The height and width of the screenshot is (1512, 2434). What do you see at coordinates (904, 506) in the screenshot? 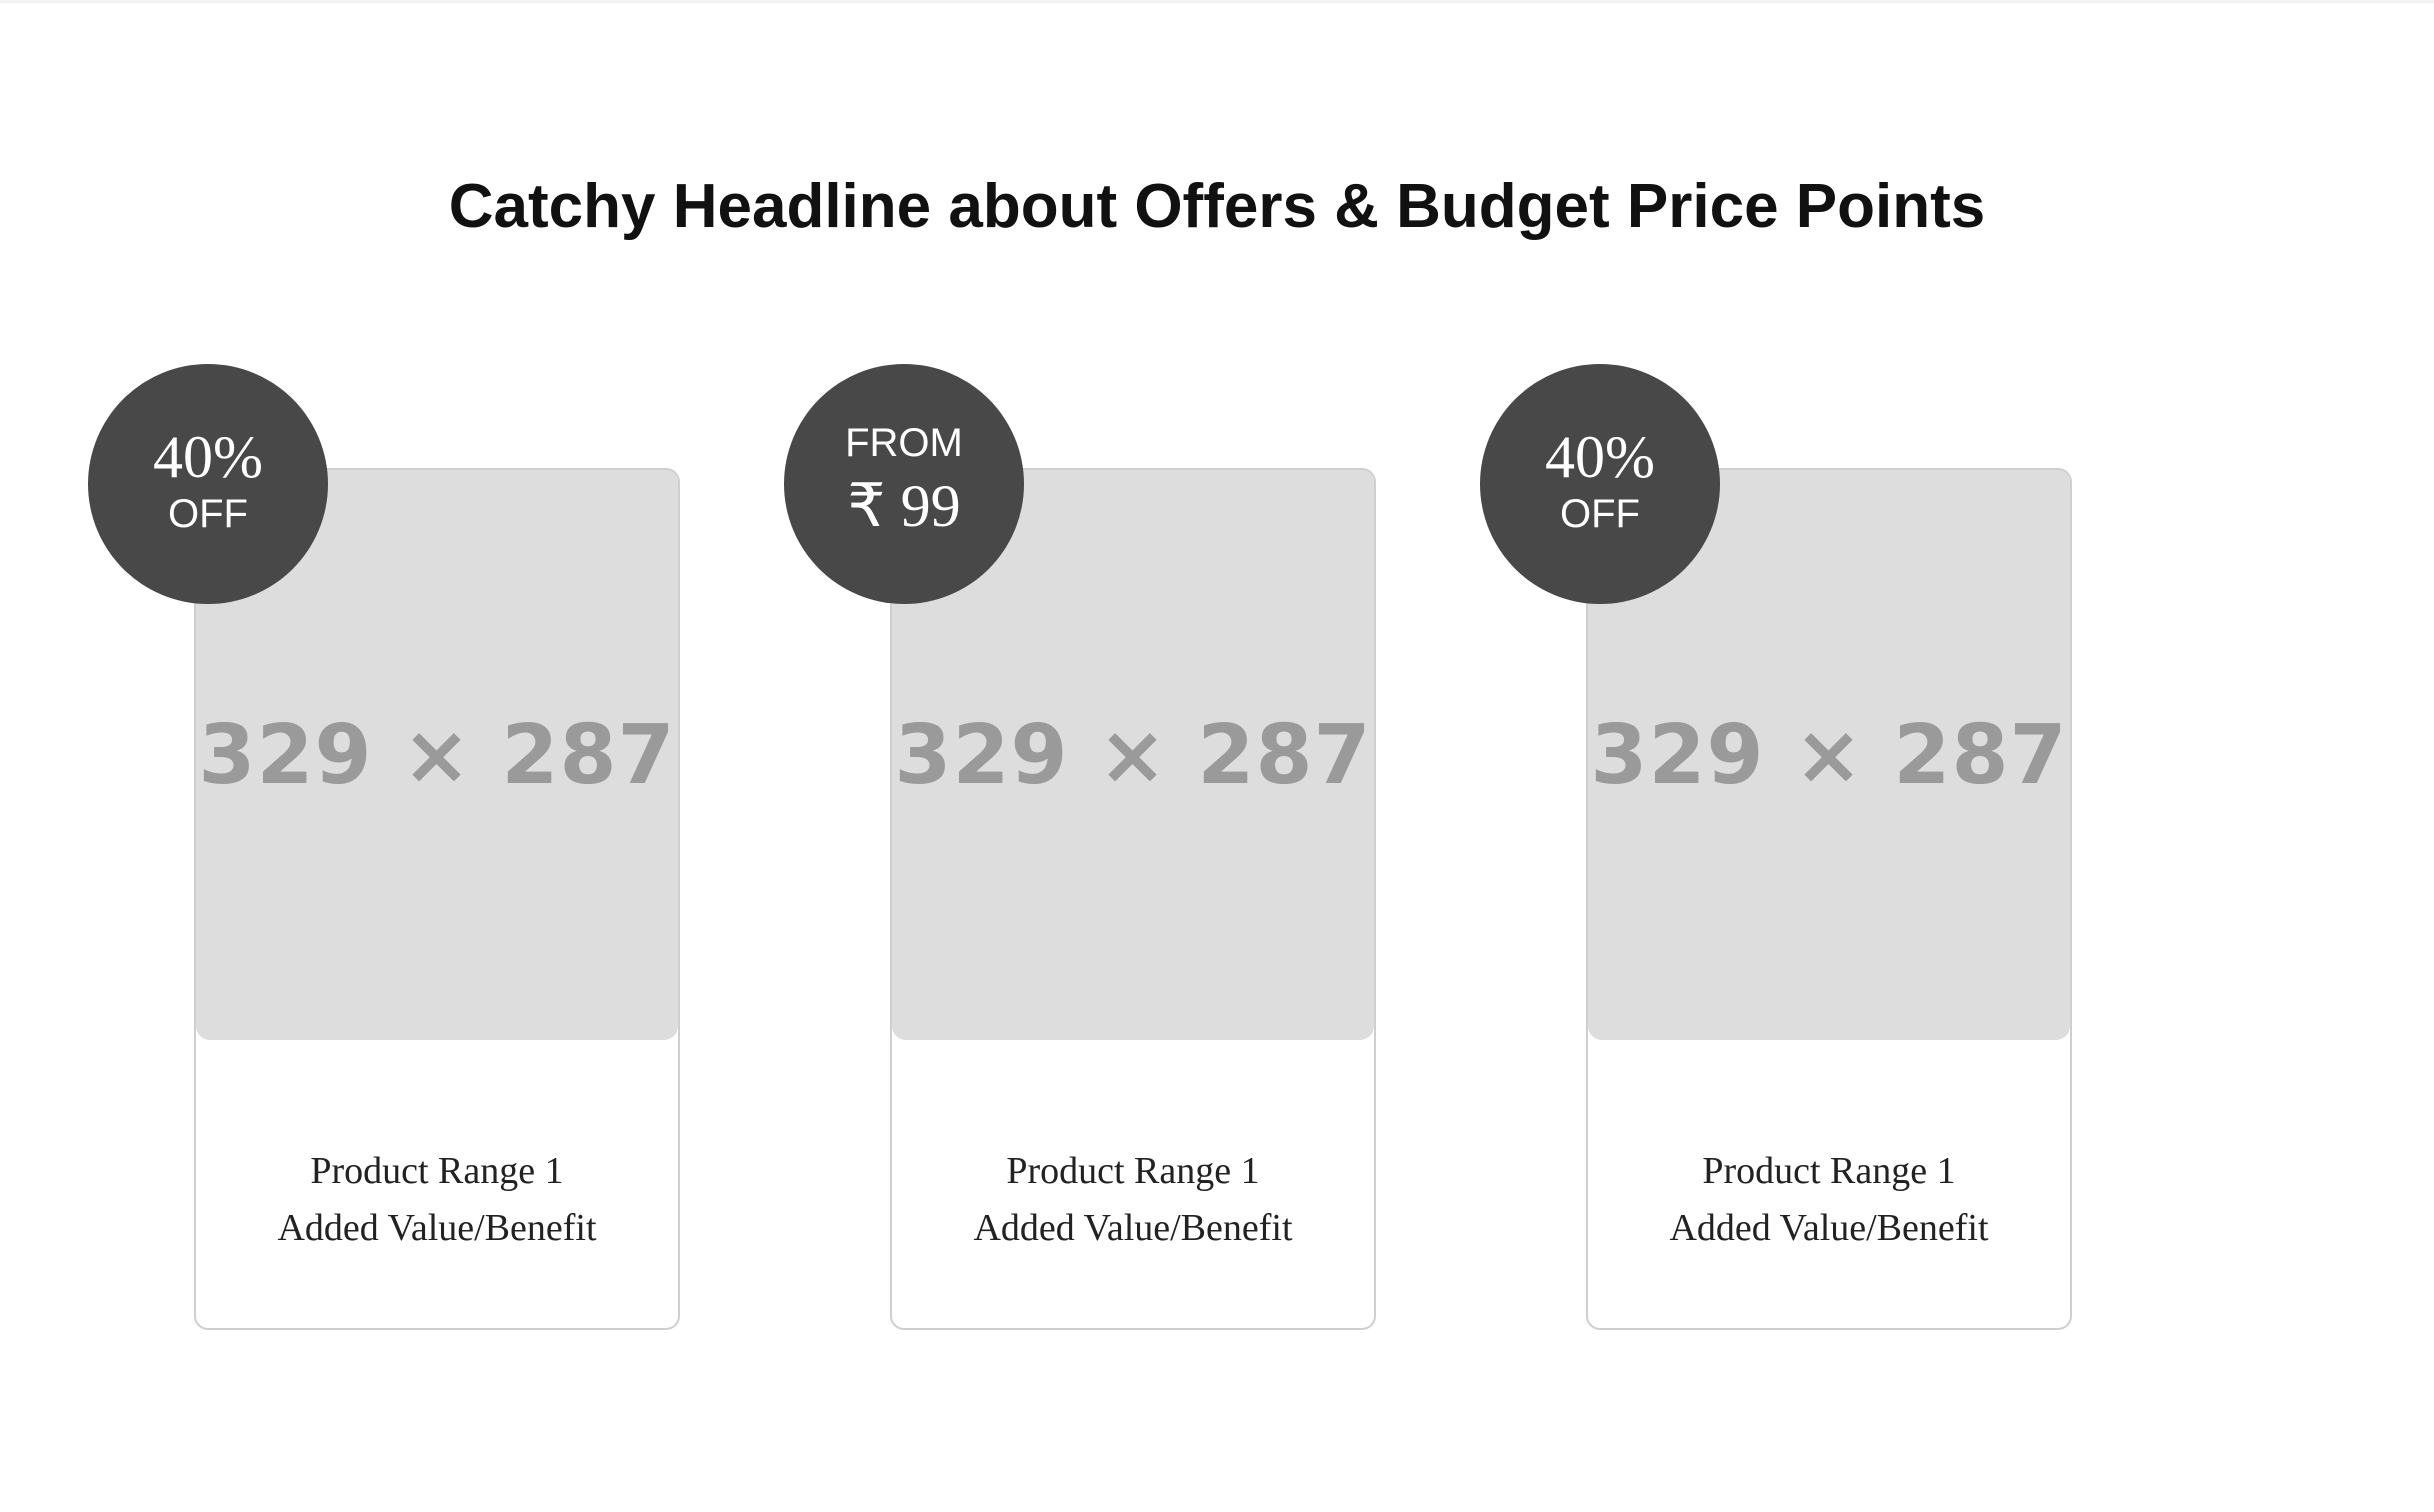
I see `badge-price: ₹ 99` at bounding box center [904, 506].